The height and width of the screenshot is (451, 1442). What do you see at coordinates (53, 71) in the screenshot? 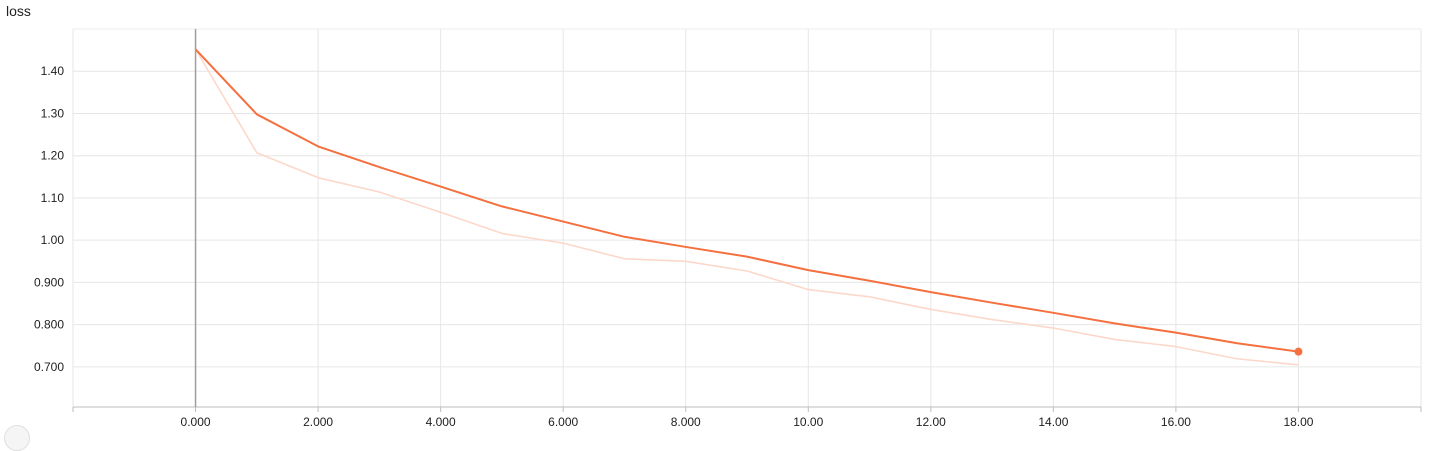
I see `y-tick-label: 1.40` at bounding box center [53, 71].